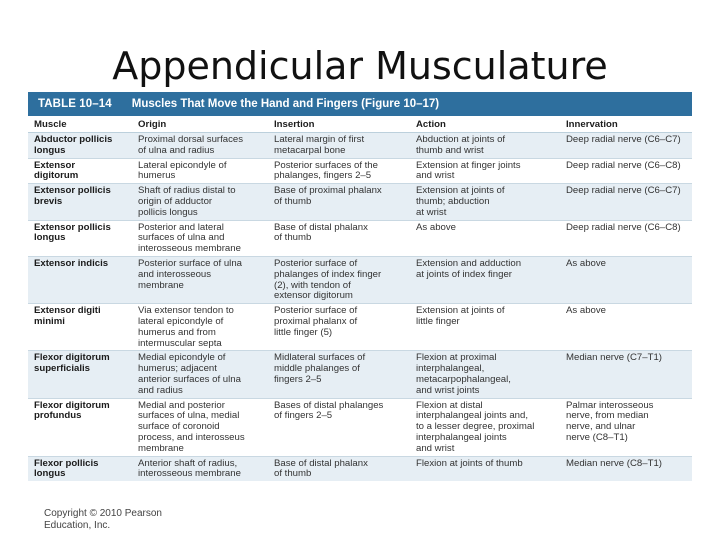  What do you see at coordinates (103, 513) in the screenshot?
I see `copyright-line-1: Copyright © 2010 Pearson` at bounding box center [103, 513].